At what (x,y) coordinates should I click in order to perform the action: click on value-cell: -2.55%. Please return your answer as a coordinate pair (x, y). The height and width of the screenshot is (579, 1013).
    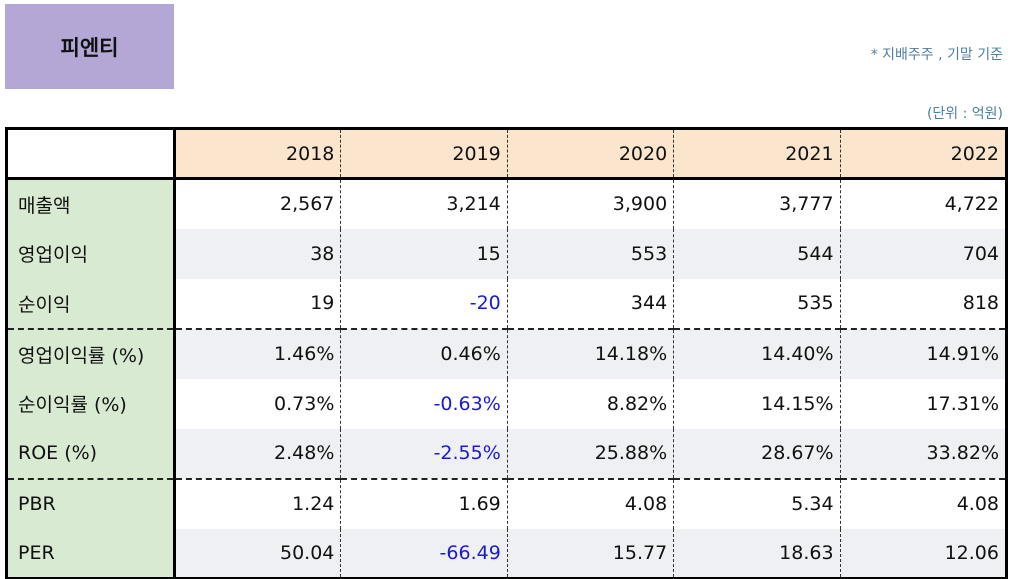
    Looking at the image, I should click on (424, 453).